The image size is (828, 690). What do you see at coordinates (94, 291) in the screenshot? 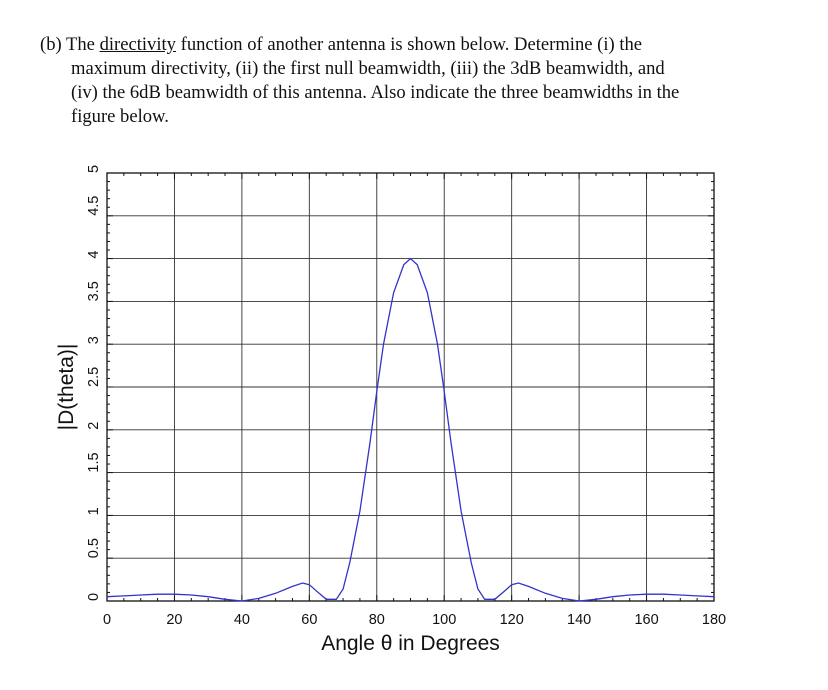
I see `y-tick-label: 3.5` at bounding box center [94, 291].